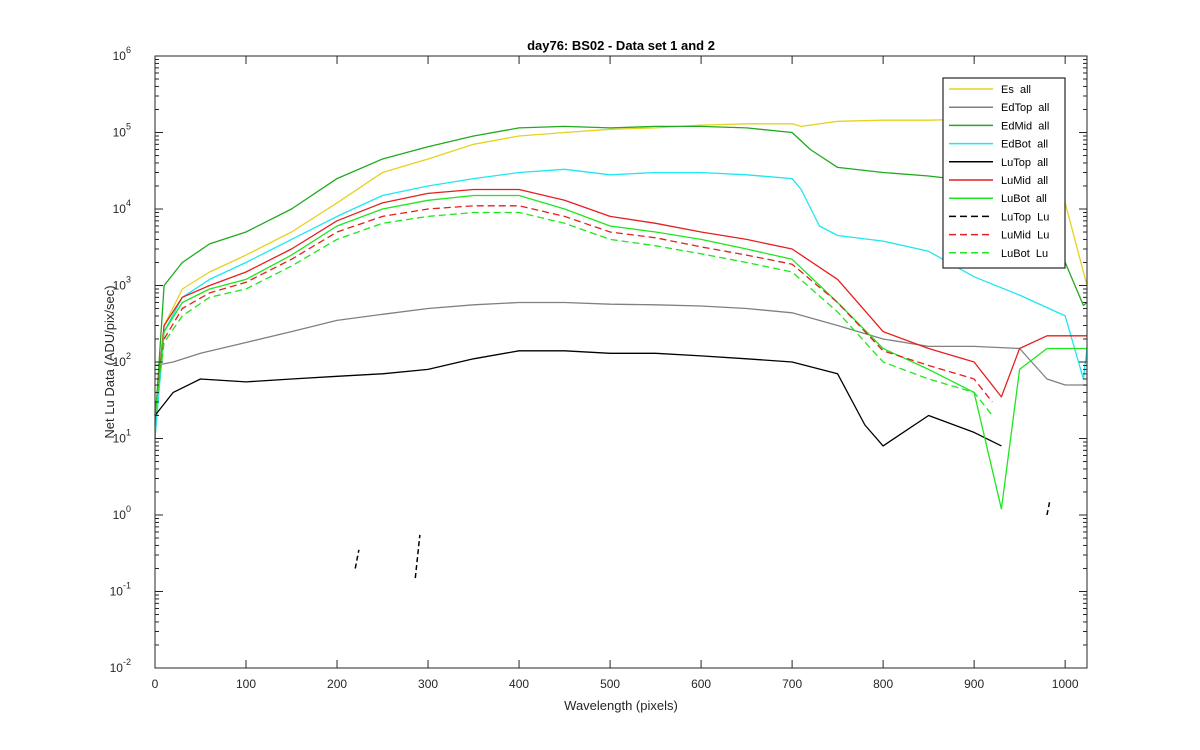 The width and height of the screenshot is (1200, 750). What do you see at coordinates (1024, 199) in the screenshot?
I see `legend-label-lubot-all: LuBot all` at bounding box center [1024, 199].